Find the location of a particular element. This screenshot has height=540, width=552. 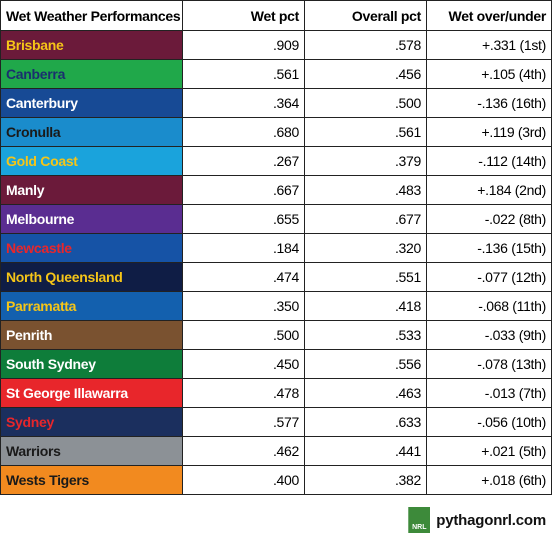

wet-pct-cell: .400 is located at coordinates (243, 480).